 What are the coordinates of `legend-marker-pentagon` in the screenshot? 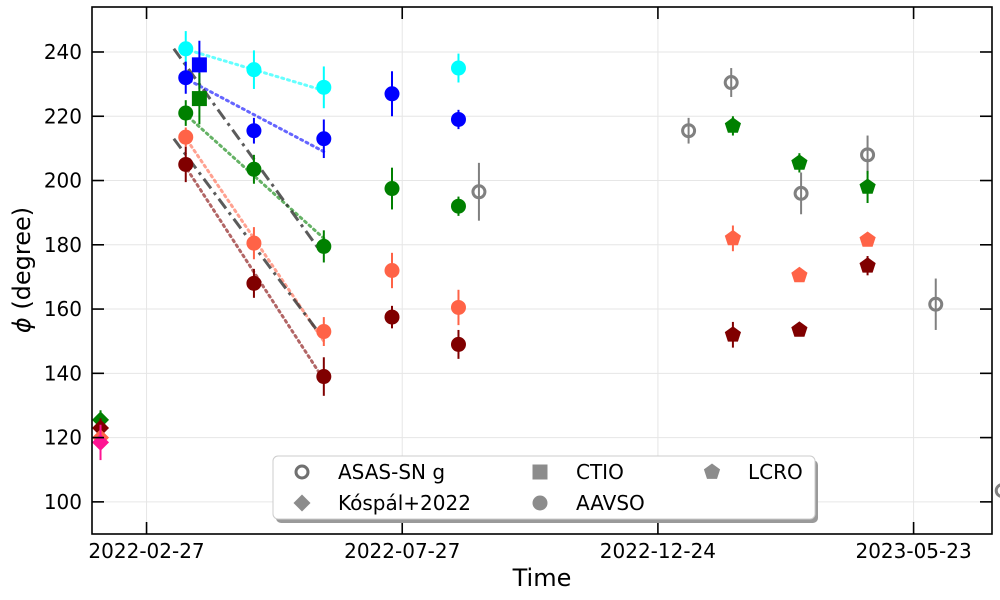 It's located at (712, 471).